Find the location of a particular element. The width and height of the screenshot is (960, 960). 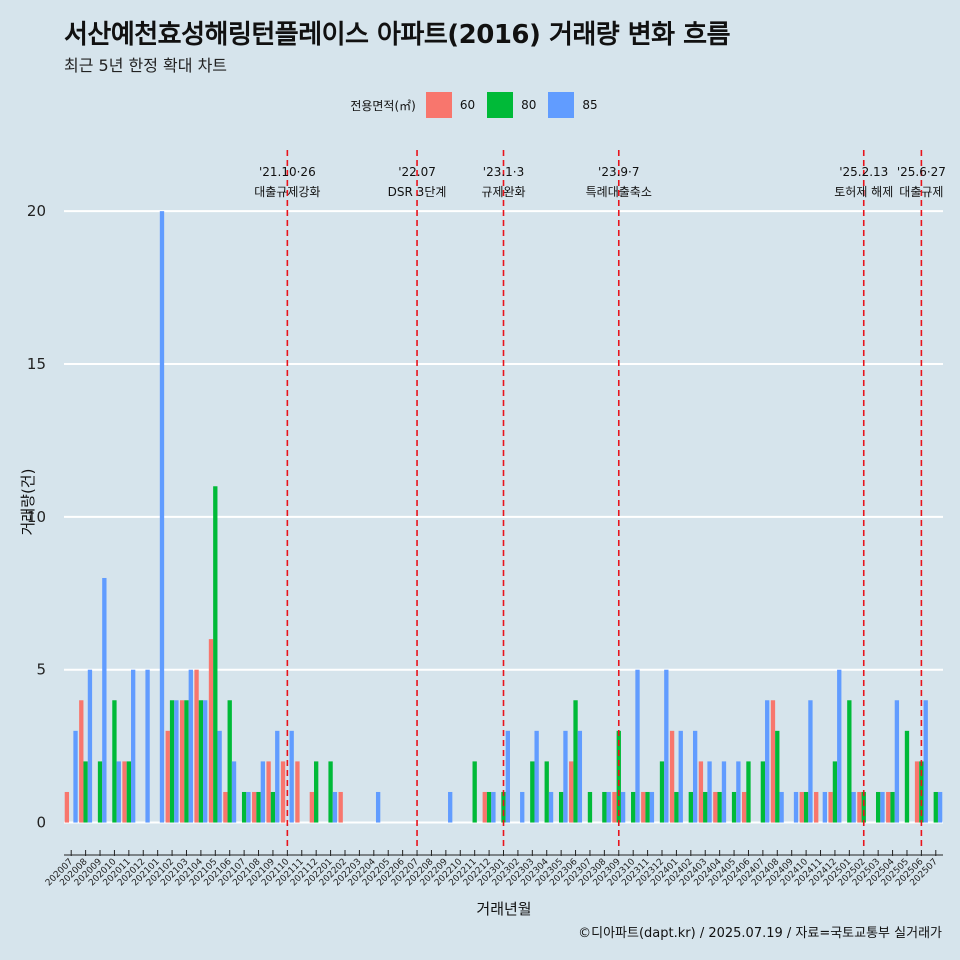

legend: 전용면적(㎡) 60 80 85 is located at coordinates (480, 105).